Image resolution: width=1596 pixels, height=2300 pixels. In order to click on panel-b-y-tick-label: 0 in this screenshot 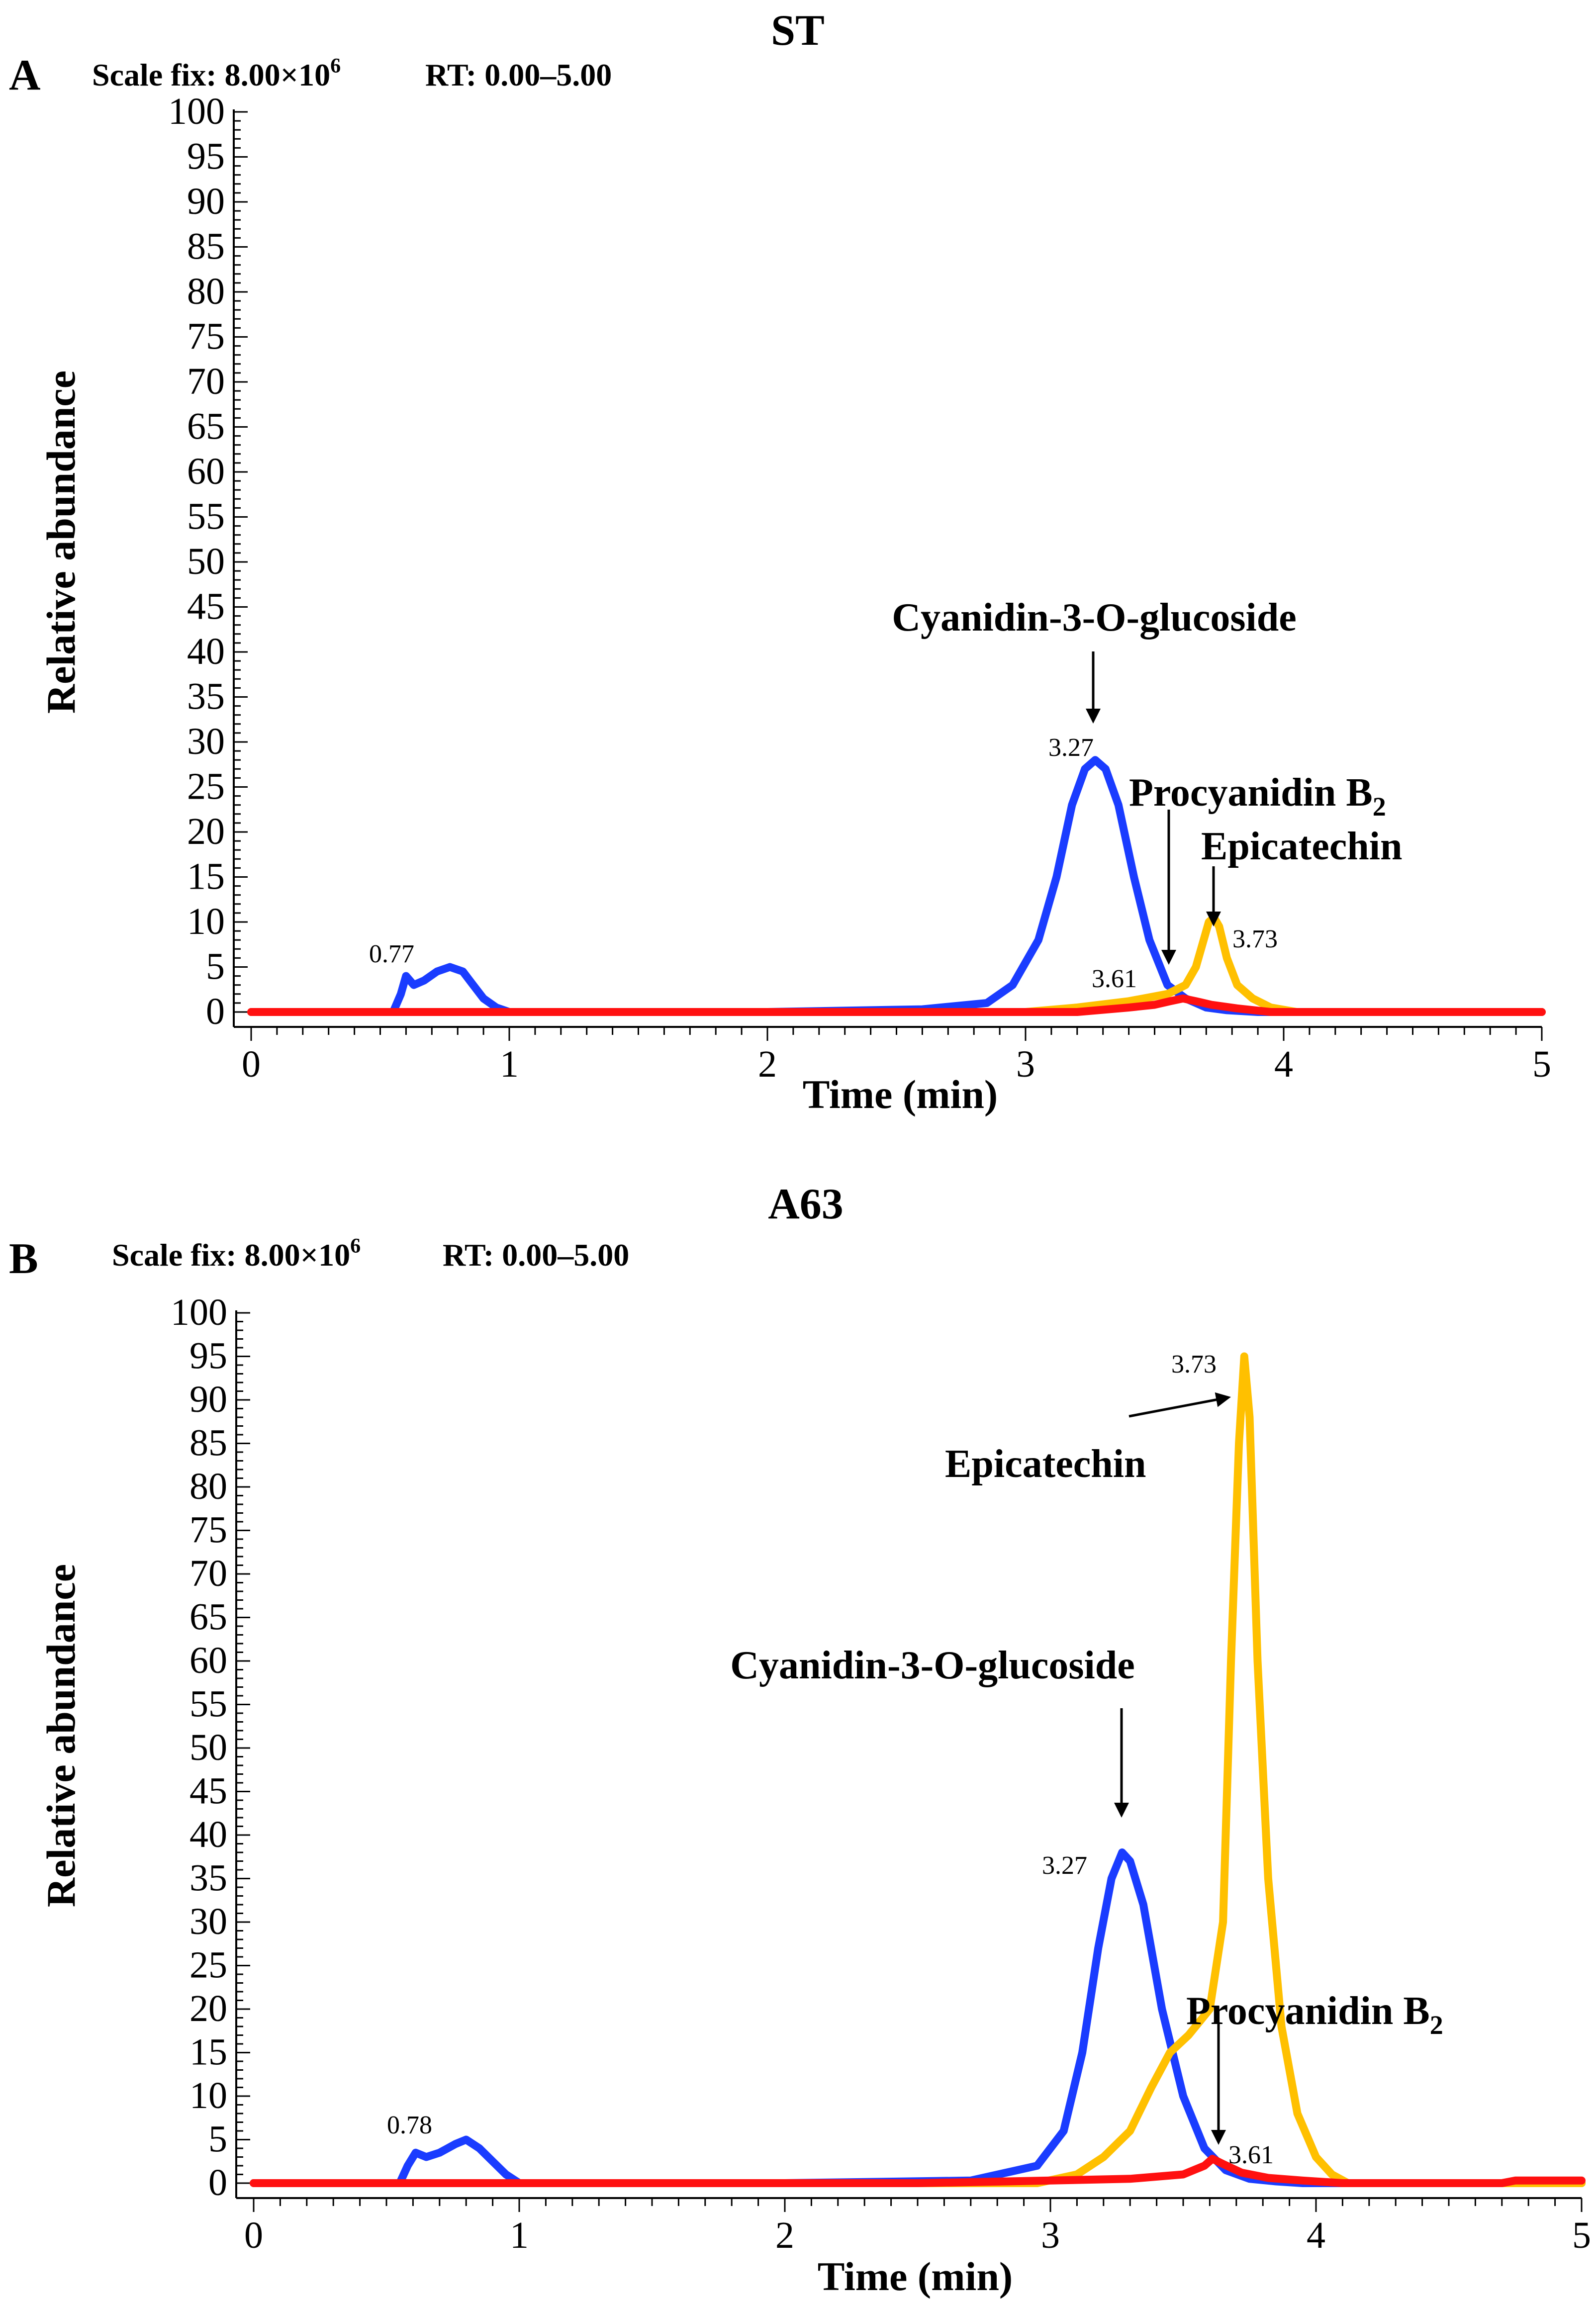, I will do `click(217, 2183)`.